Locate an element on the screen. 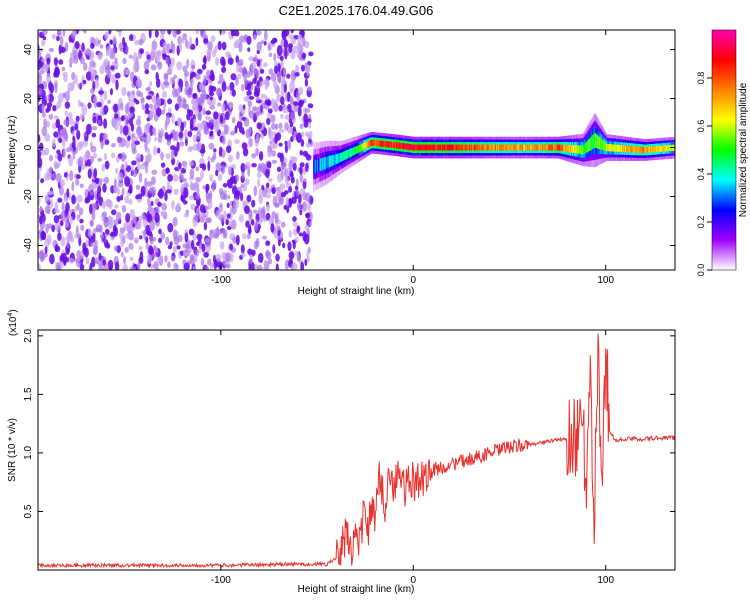 The image size is (750, 600). x-tick-label: -100 is located at coordinates (221, 580).